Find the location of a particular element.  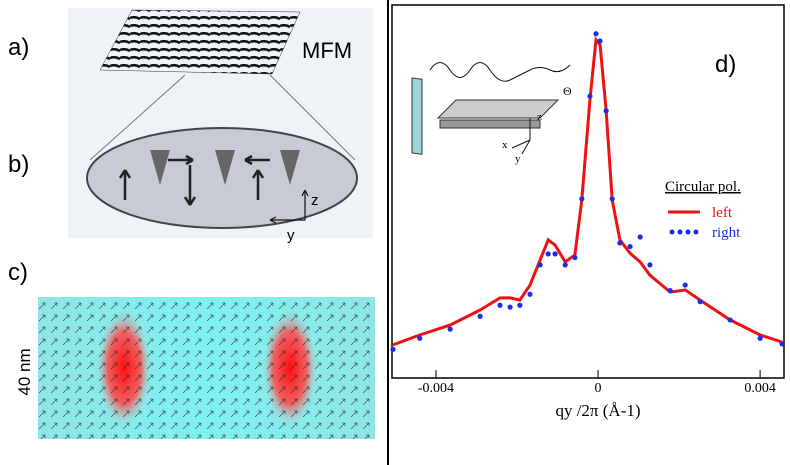

axis-z: z is located at coordinates (315, 200).